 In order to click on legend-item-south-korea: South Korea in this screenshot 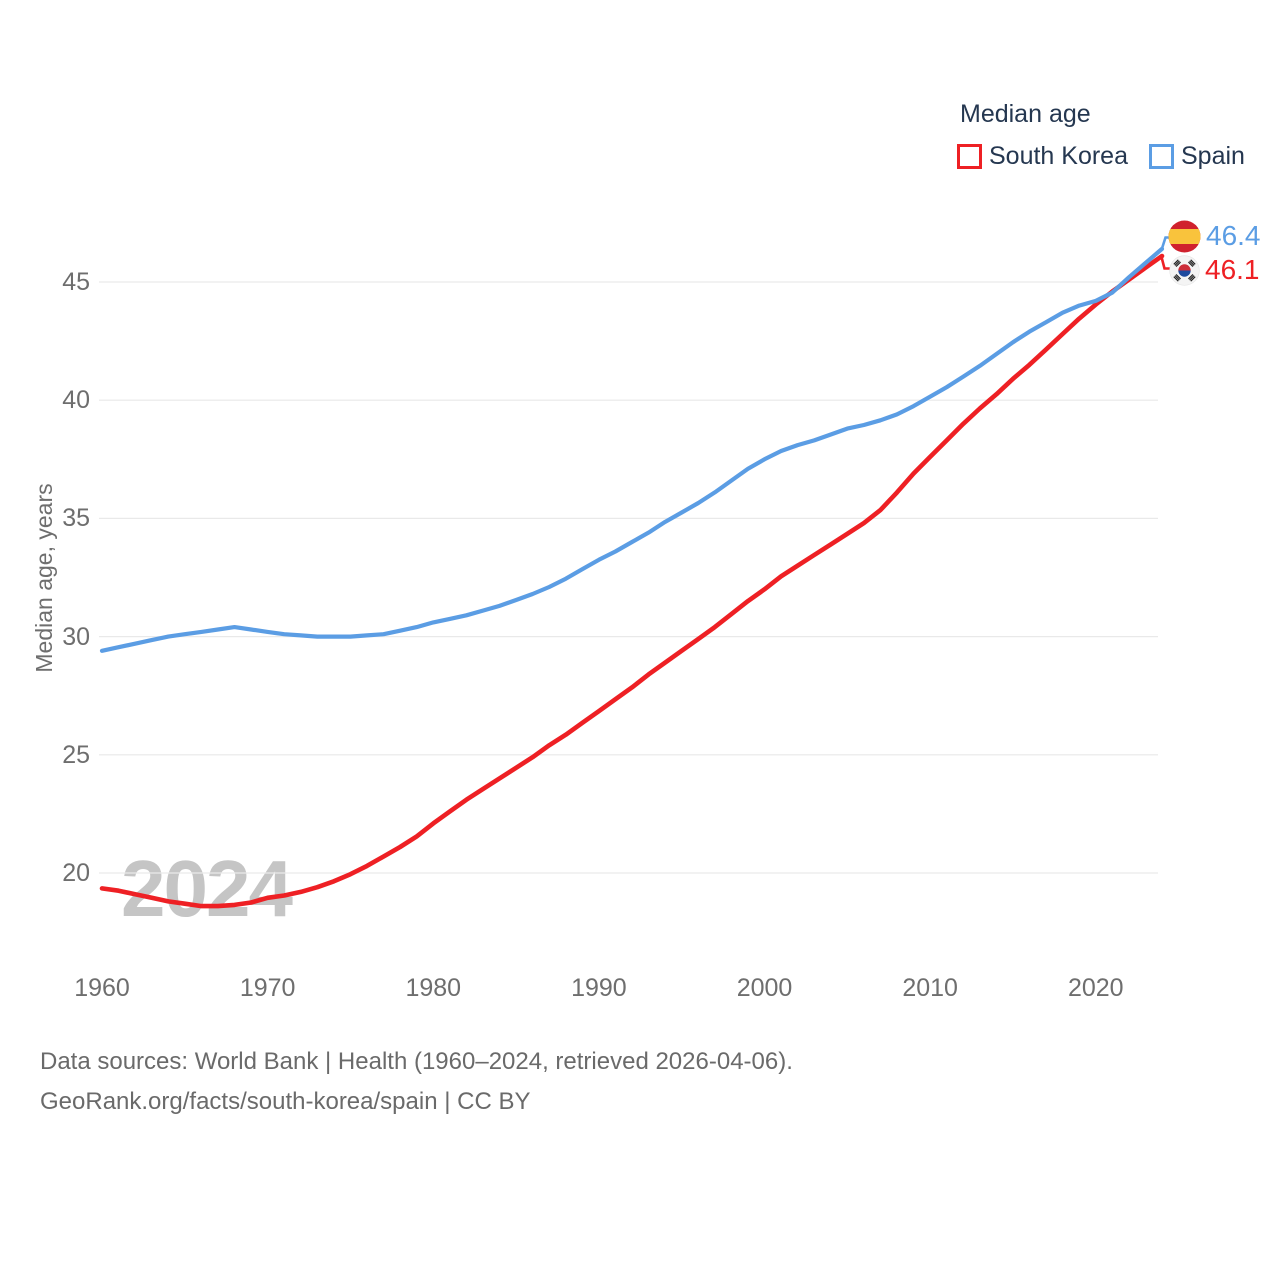, I will do `click(1042, 156)`.